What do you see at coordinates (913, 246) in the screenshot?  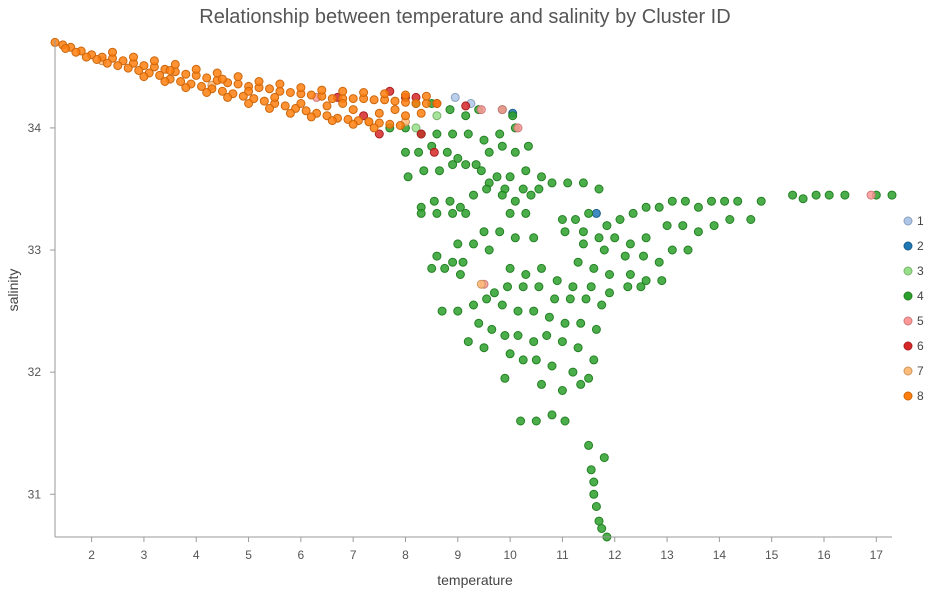 I see `legend-item-2: 2` at bounding box center [913, 246].